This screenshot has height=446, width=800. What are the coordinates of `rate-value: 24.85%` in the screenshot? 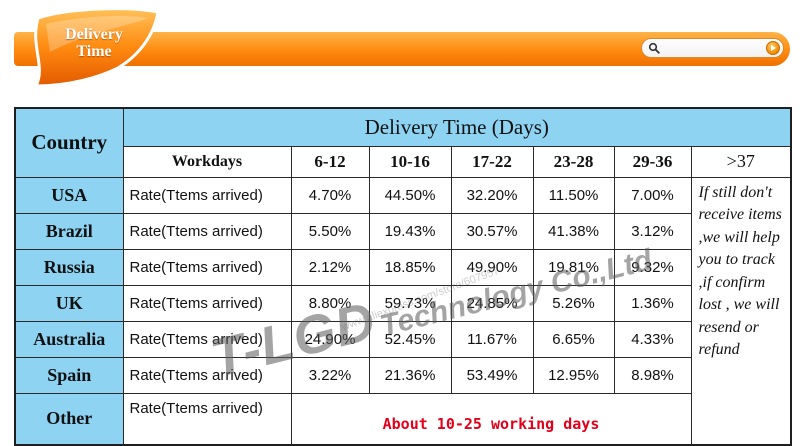 It's located at (492, 303).